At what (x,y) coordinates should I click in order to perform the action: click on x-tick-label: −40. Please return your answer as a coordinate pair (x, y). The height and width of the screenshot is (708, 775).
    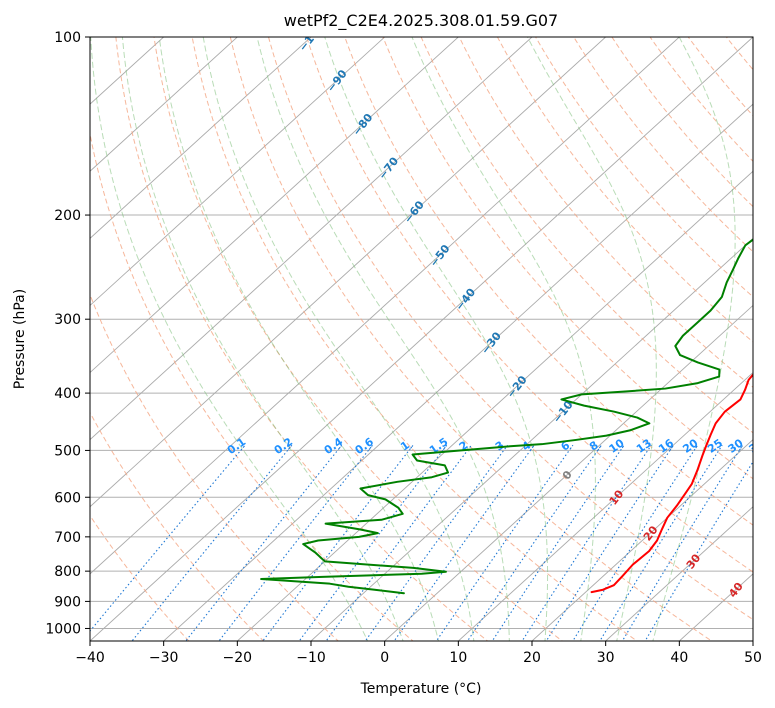
    Looking at the image, I should click on (90, 658).